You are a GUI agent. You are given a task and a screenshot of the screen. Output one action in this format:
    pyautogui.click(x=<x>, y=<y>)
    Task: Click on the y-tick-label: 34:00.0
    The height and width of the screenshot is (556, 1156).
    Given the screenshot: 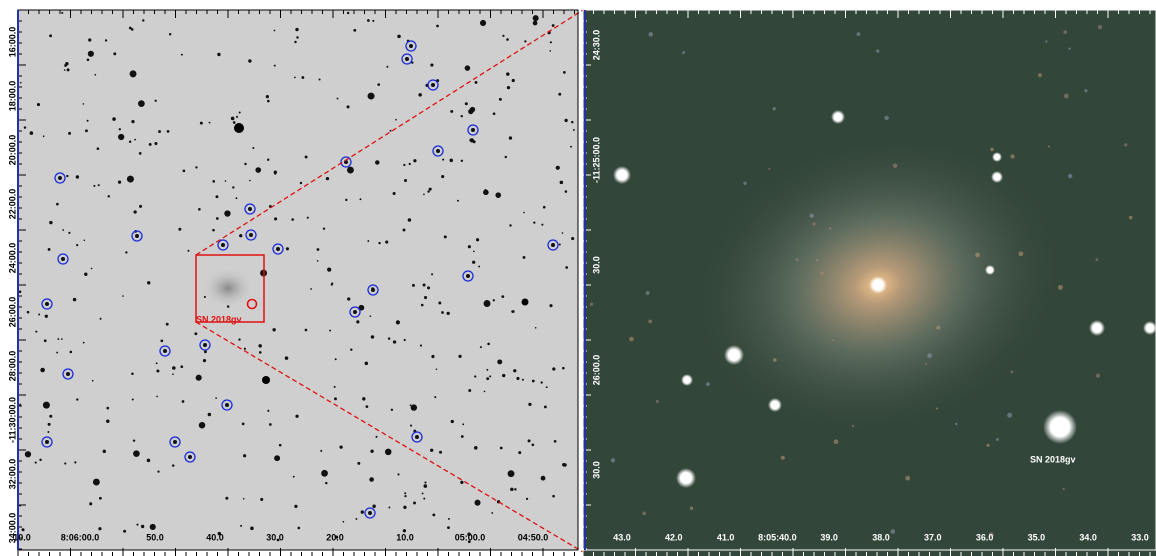 What is the action you would take?
    pyautogui.click(x=12, y=528)
    